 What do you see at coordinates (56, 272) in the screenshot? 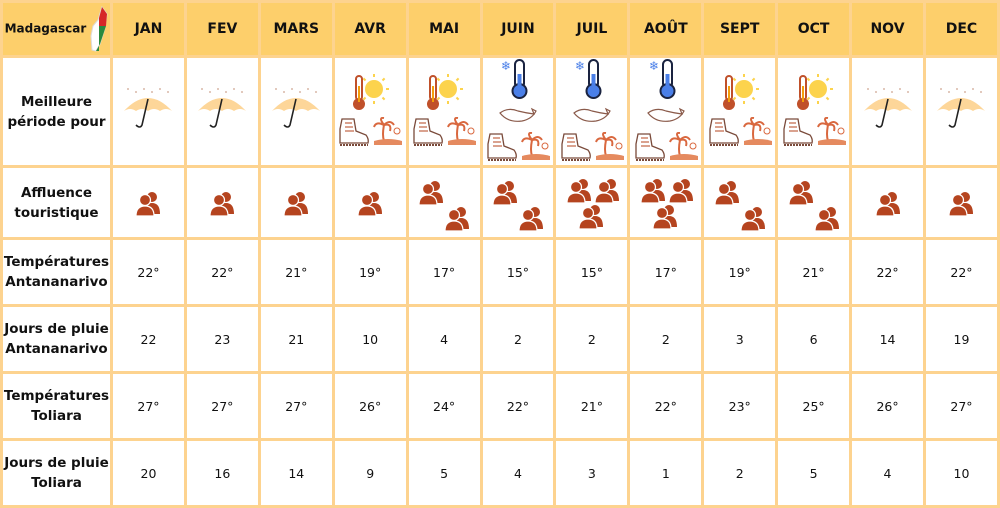
I see `row-label: Températures Antananarivo` at bounding box center [56, 272].